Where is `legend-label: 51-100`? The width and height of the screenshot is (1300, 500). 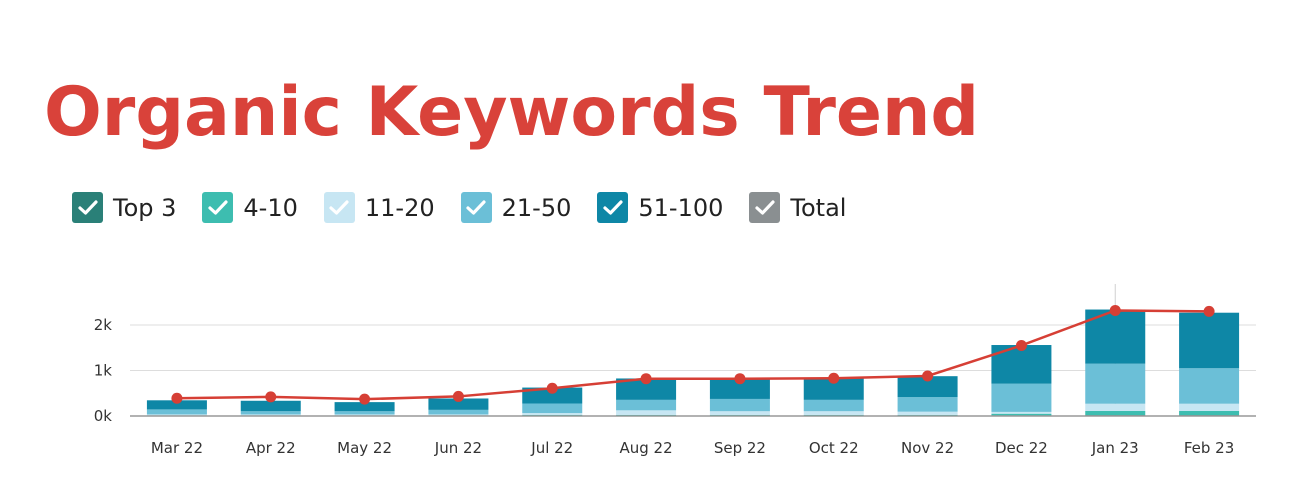
legend-label: 51-100 is located at coordinates (681, 207).